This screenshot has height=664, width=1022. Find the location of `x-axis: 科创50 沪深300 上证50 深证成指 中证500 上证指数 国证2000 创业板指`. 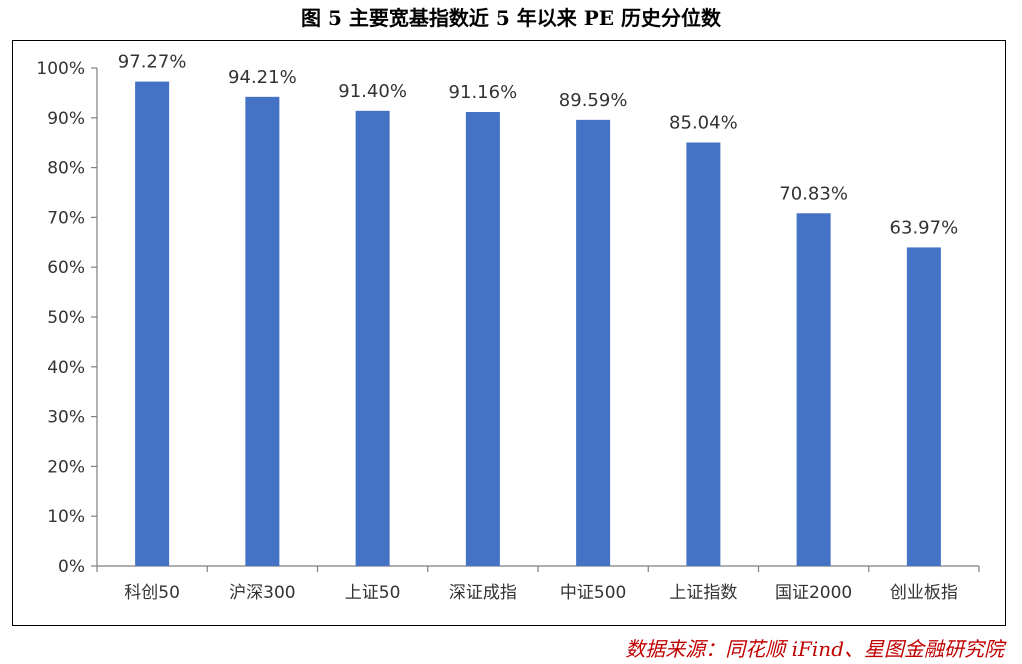

x-axis: 科创50 沪深300 上证50 深证成指 中证500 上证指数 国证2000 创业板指 is located at coordinates (538, 584).